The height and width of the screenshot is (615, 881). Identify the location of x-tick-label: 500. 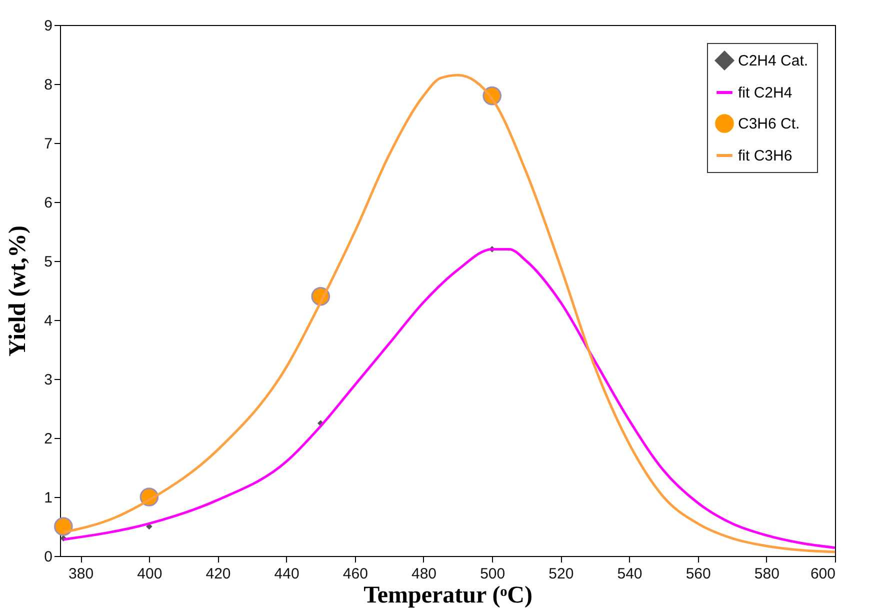
(493, 574).